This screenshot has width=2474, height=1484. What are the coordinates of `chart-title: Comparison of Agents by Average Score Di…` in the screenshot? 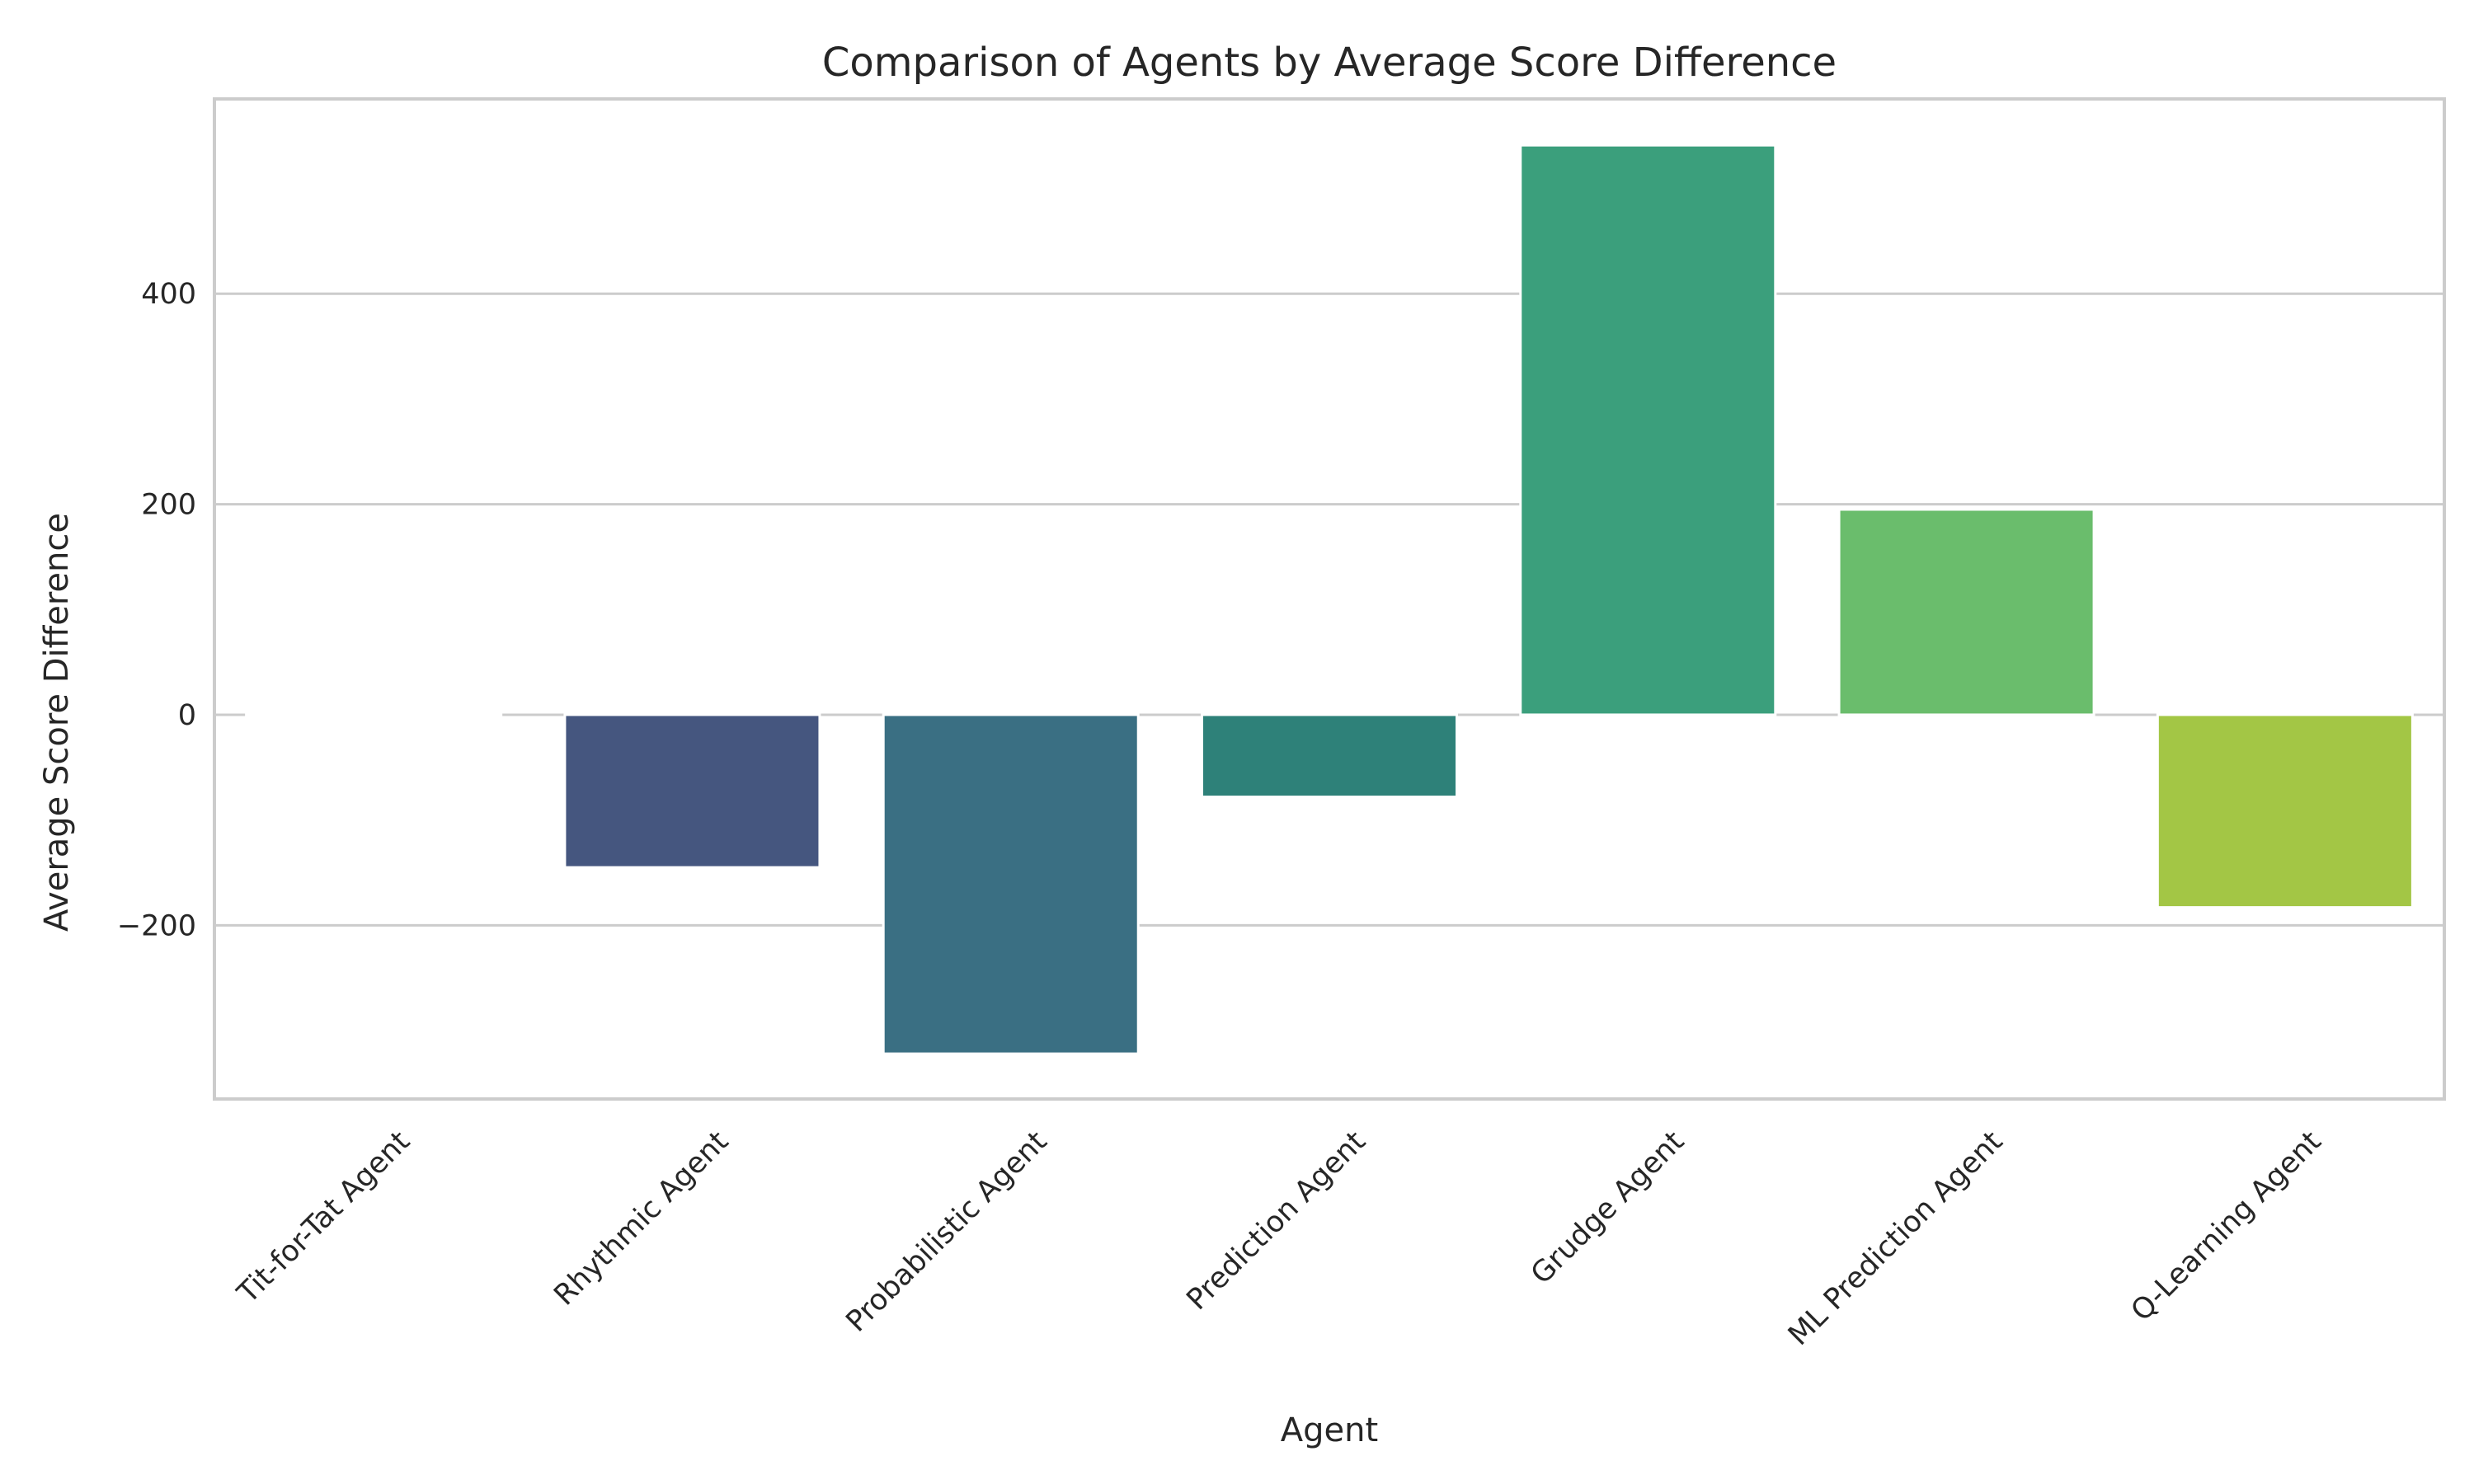 It's located at (1329, 63).